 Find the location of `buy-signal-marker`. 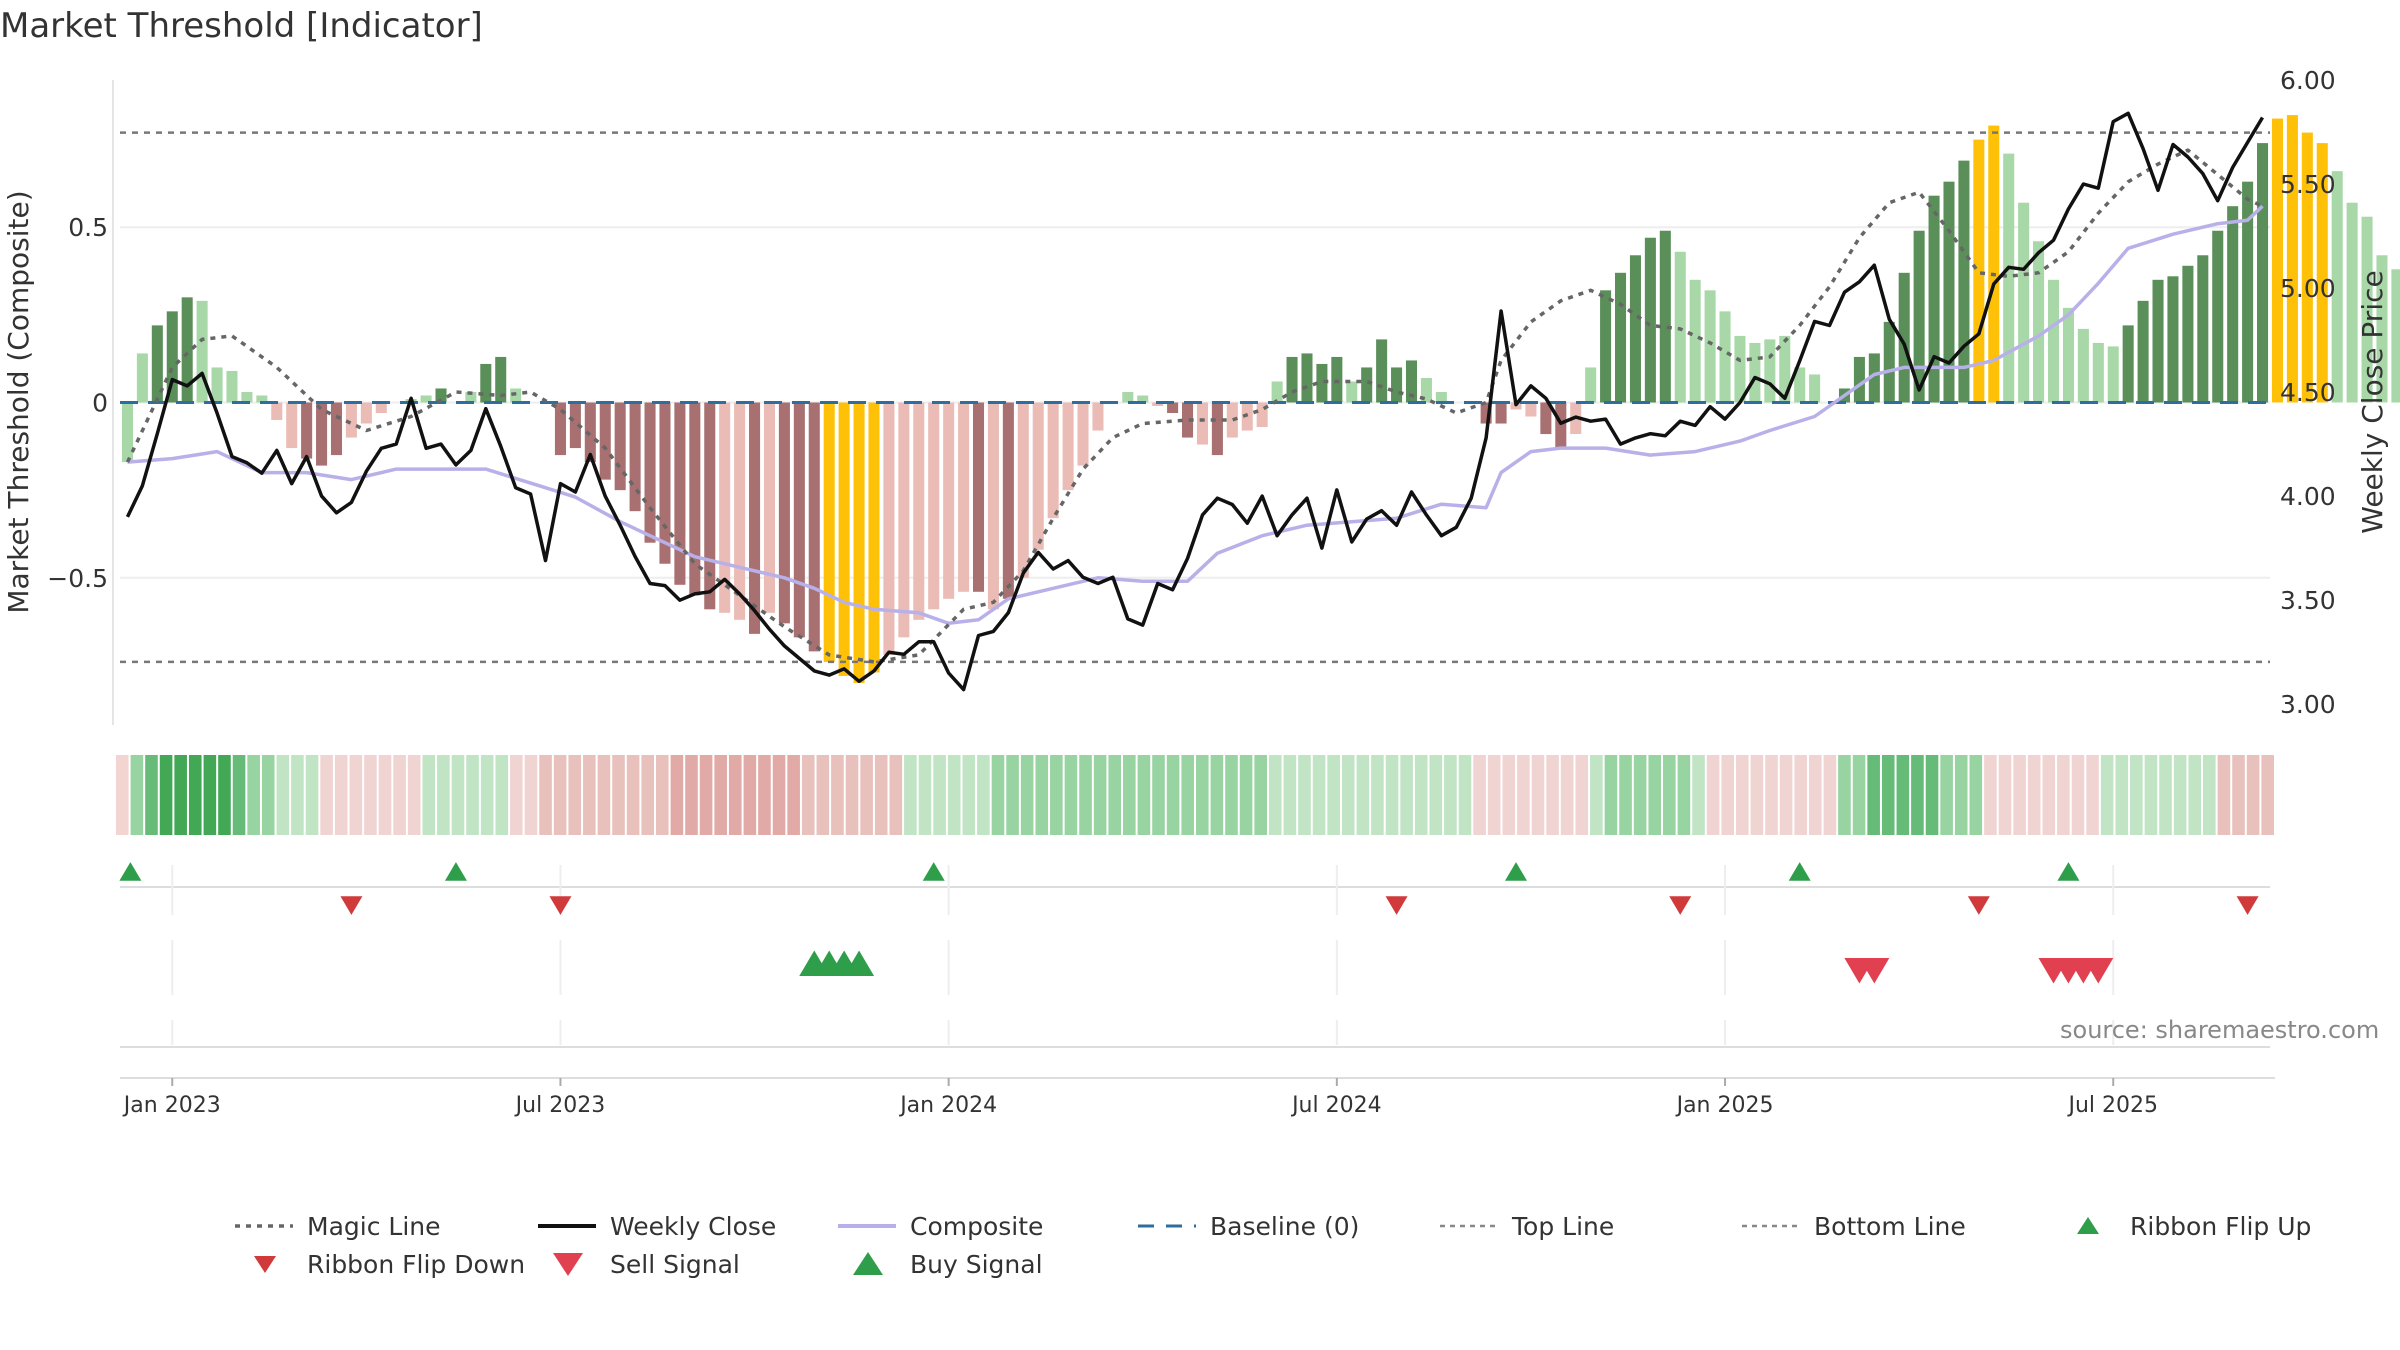

buy-signal-marker is located at coordinates (859, 963).